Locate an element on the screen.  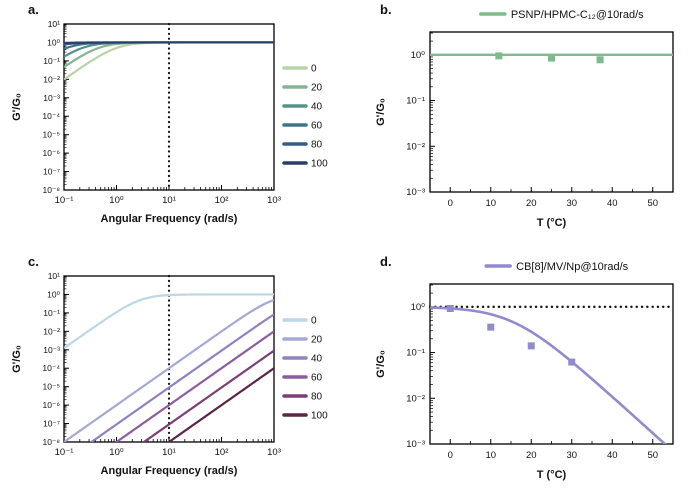
panel-label-b: b. is located at coordinates (386, 9).